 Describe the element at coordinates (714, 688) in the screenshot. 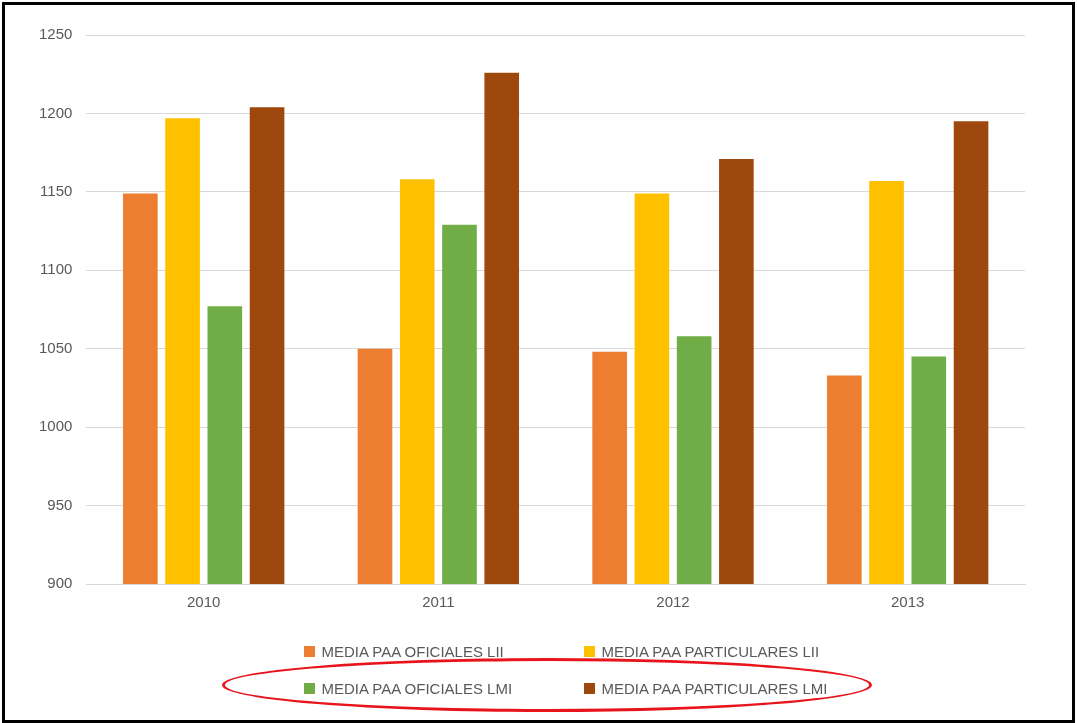

I see `legend-label: MEDIA PAA PARTICULARES LMI` at that location.